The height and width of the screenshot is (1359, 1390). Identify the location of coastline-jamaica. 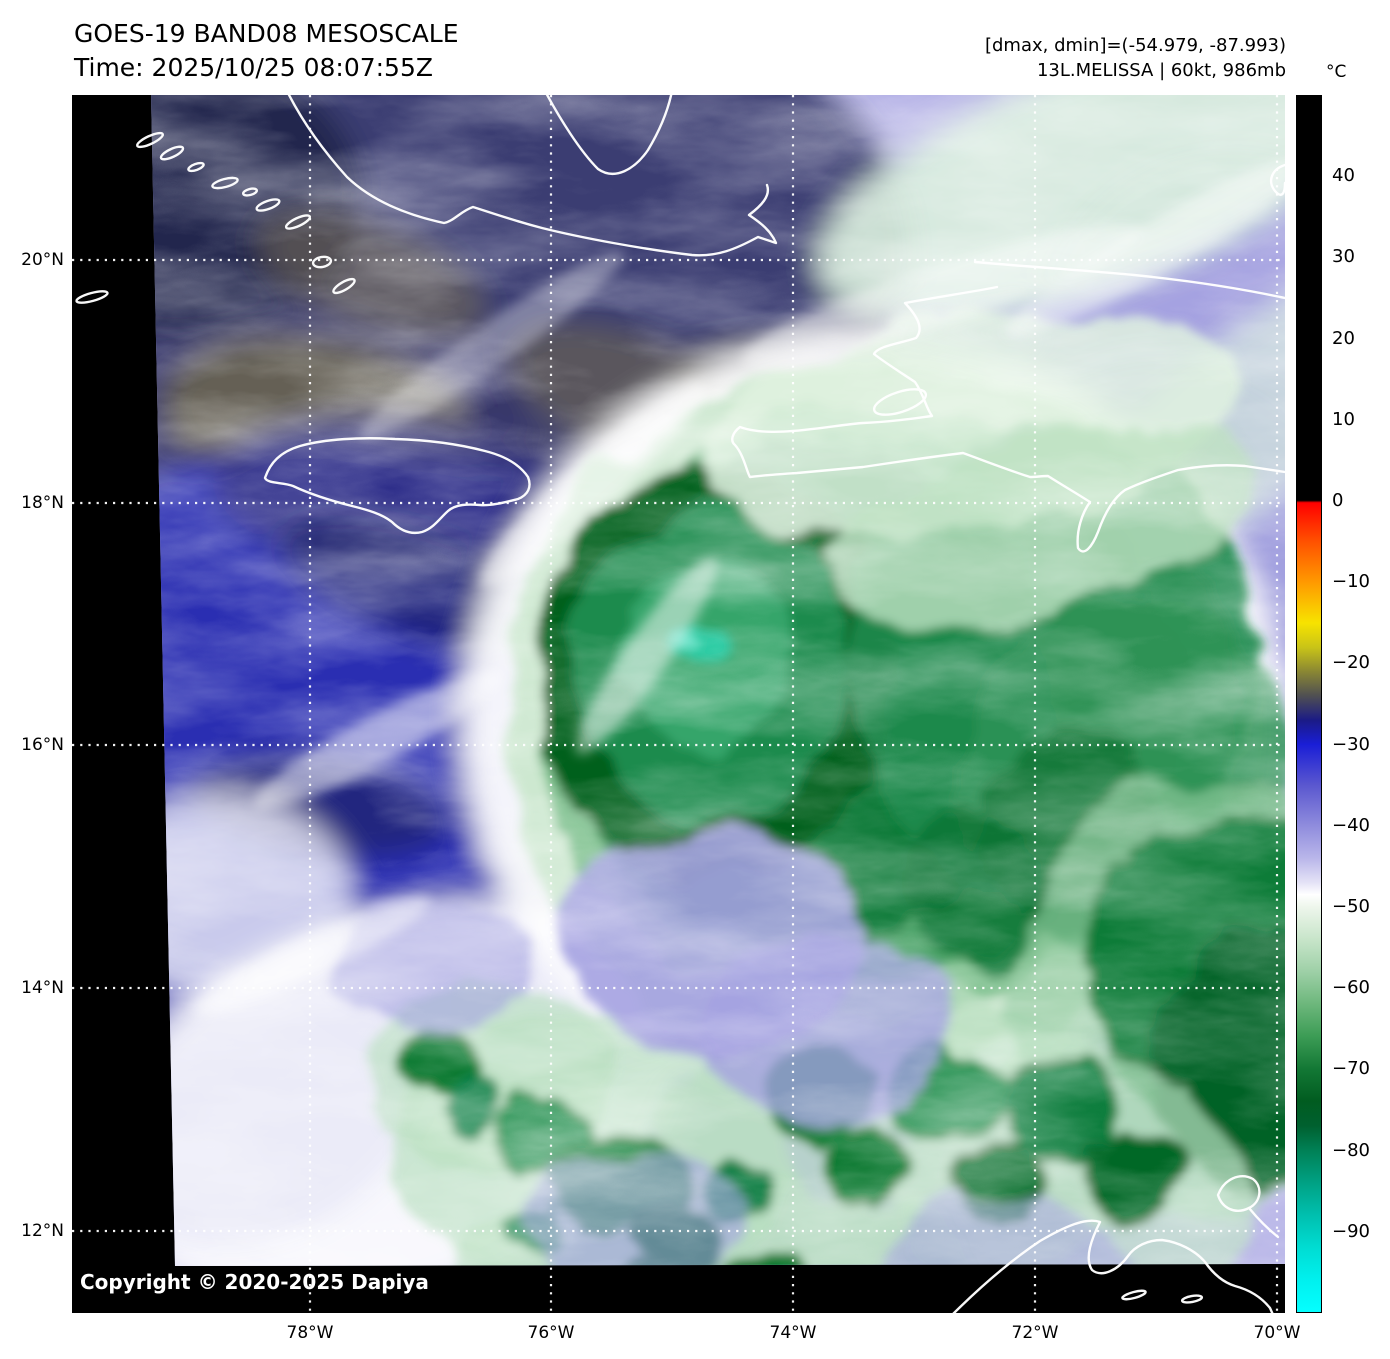
(397, 486).